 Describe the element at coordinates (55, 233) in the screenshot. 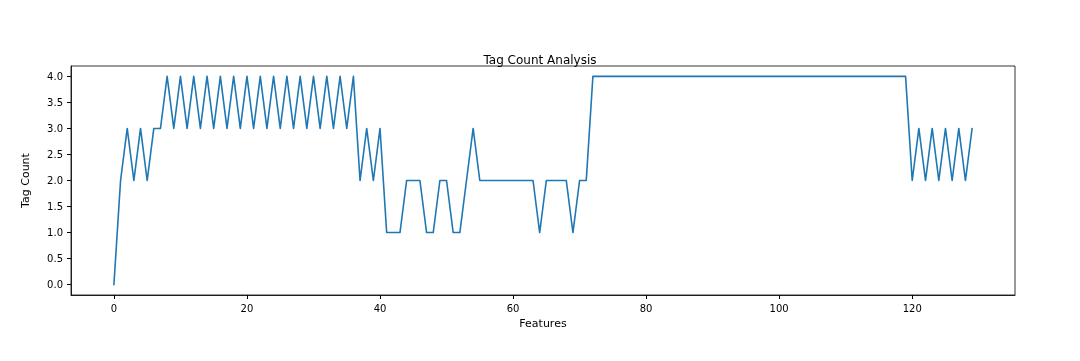

I see `y-tick-label: 1.0` at that location.